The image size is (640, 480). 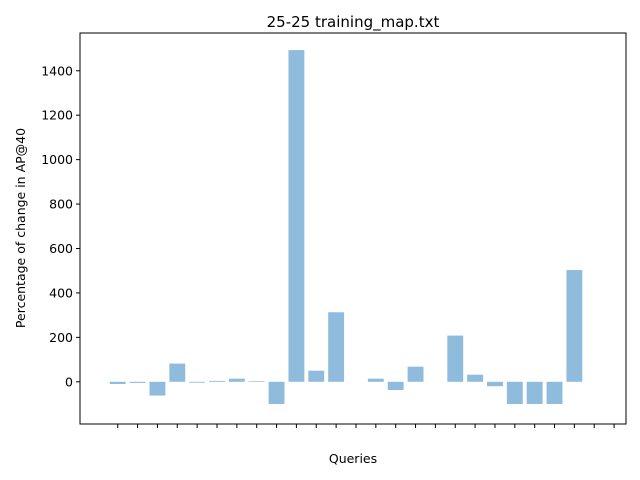 I want to click on y-tick-label: 200, so click(x=61, y=337).